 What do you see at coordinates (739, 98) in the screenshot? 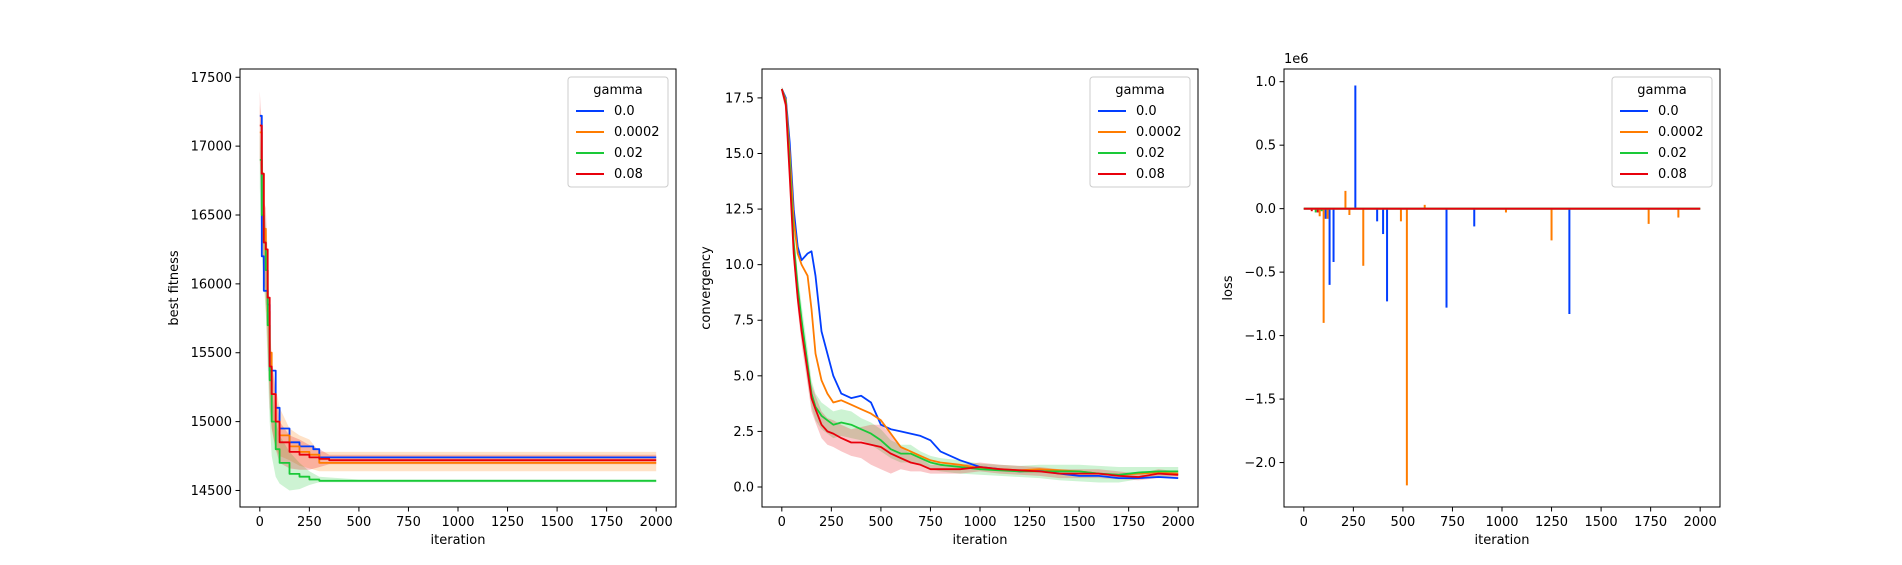
I see `y-tick-label: 17.5` at bounding box center [739, 98].